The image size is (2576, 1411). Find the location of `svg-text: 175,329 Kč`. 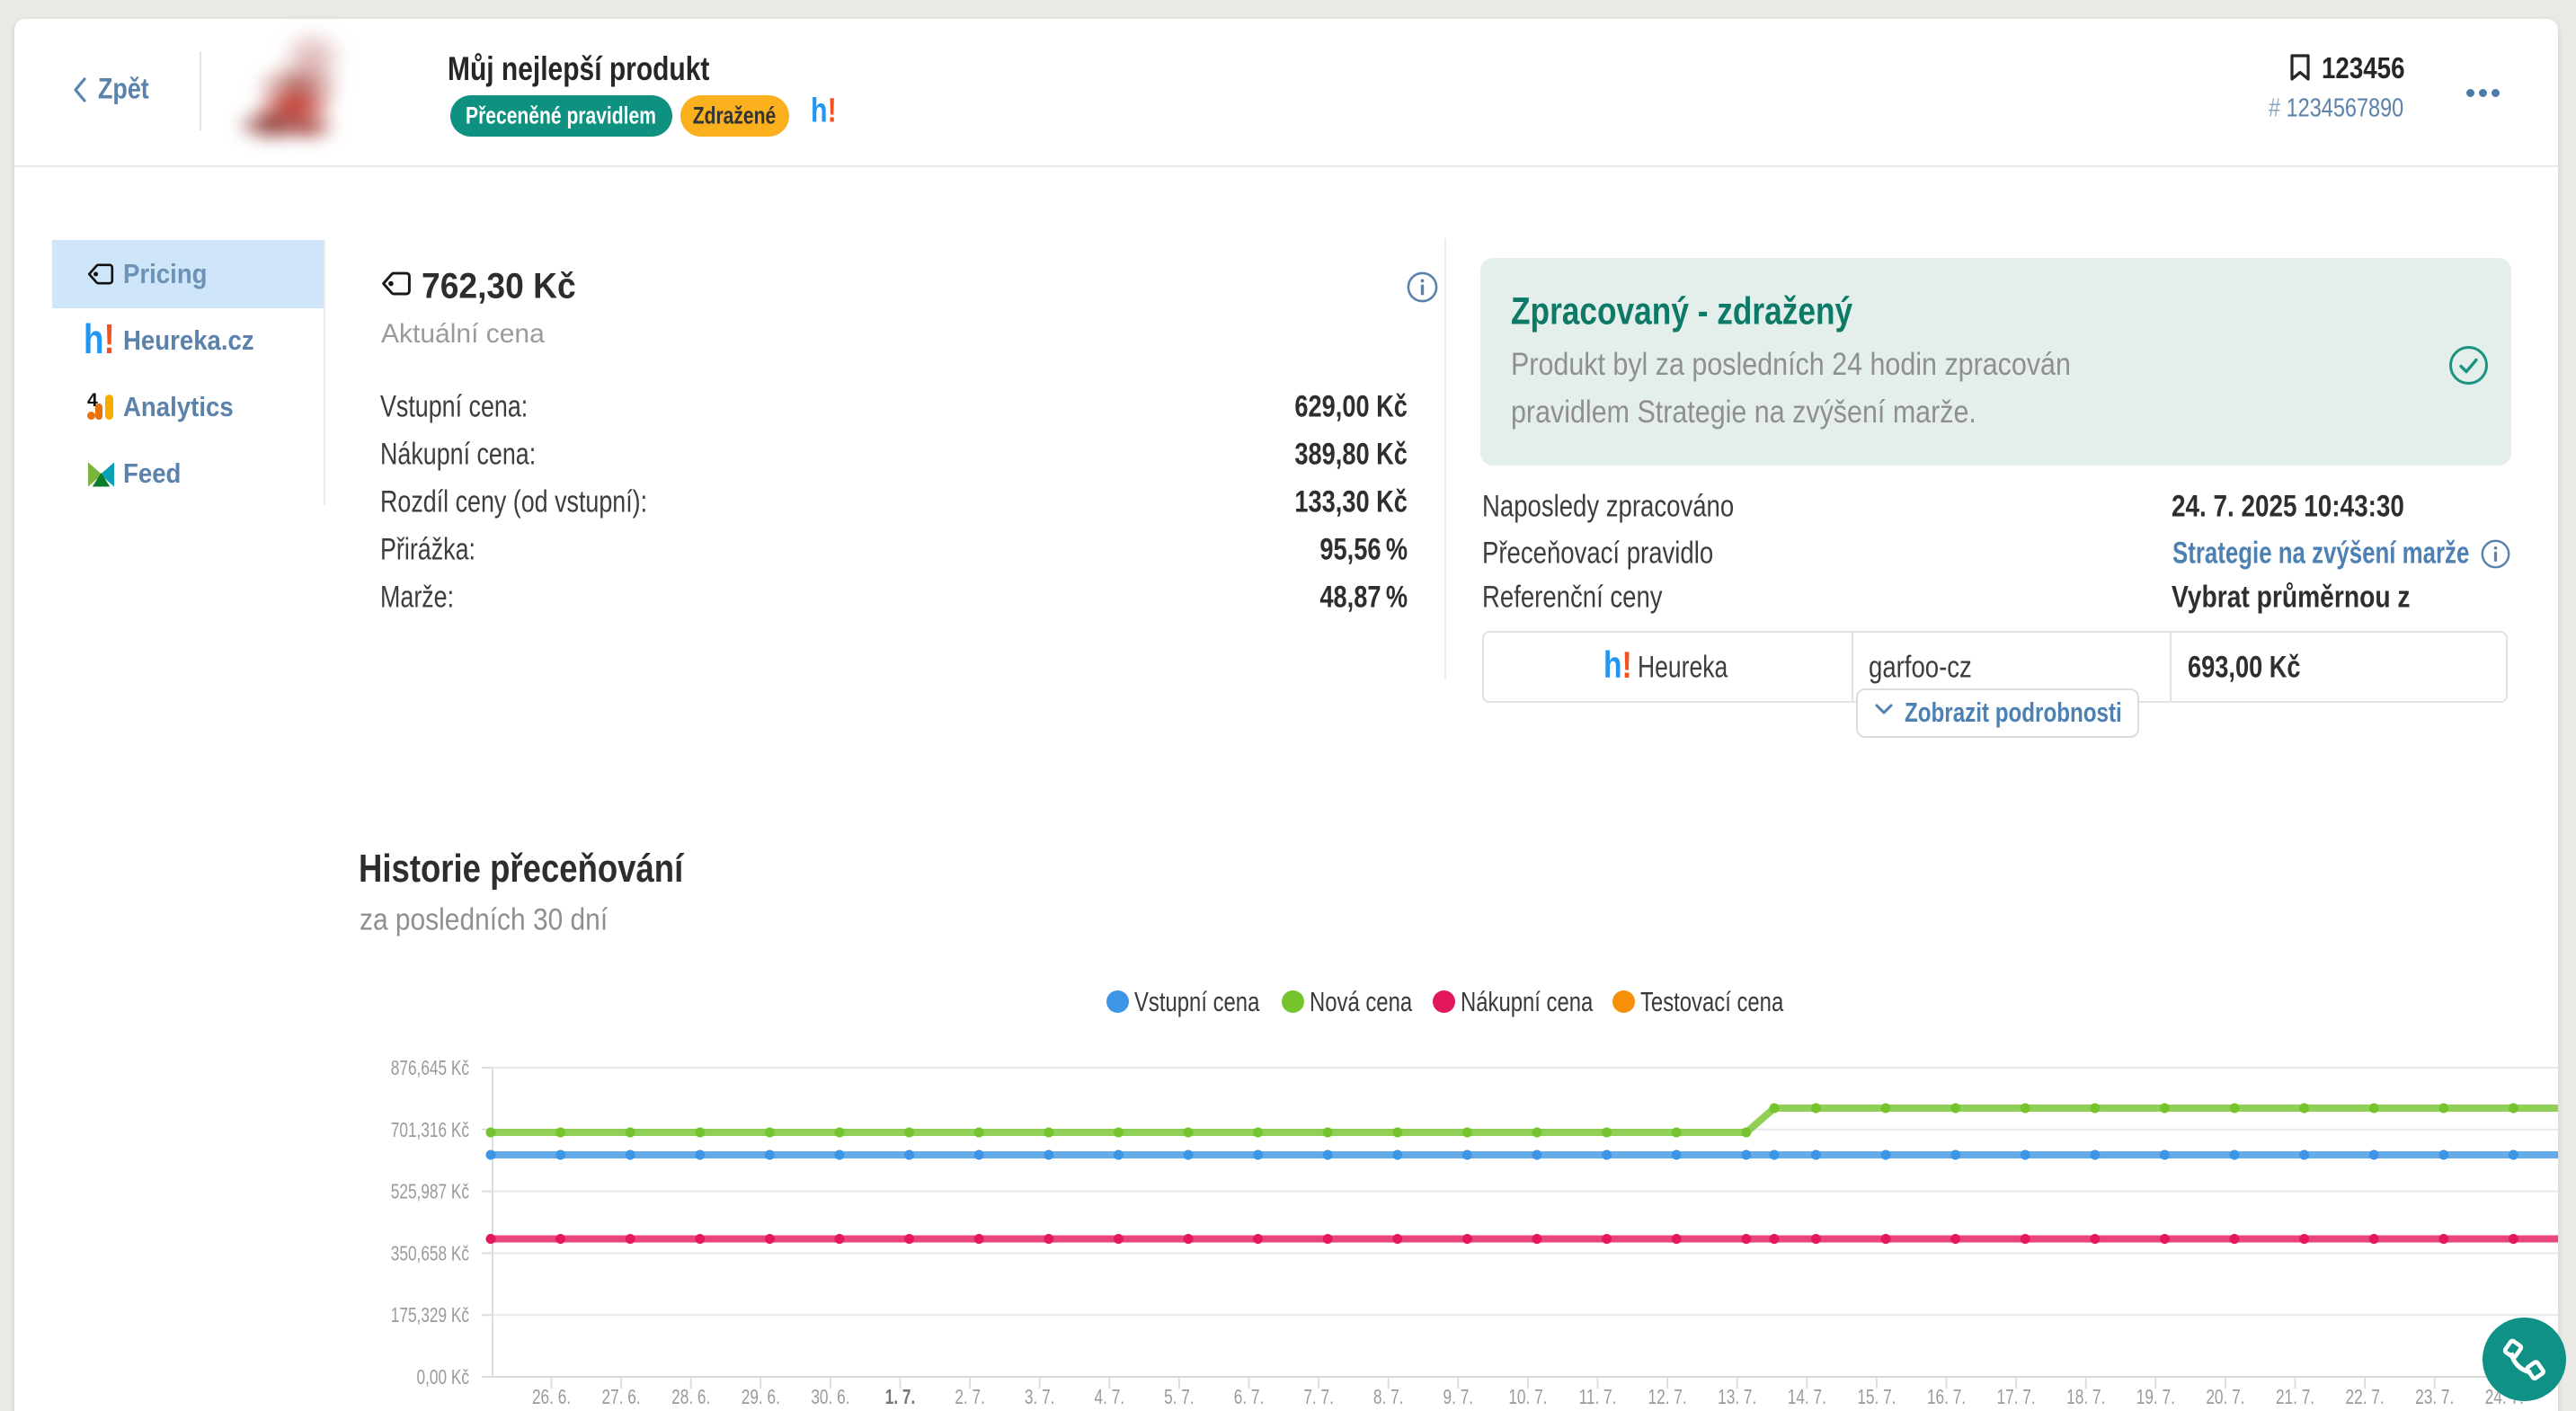

svg-text: 175,329 Kč is located at coordinates (430, 1316).